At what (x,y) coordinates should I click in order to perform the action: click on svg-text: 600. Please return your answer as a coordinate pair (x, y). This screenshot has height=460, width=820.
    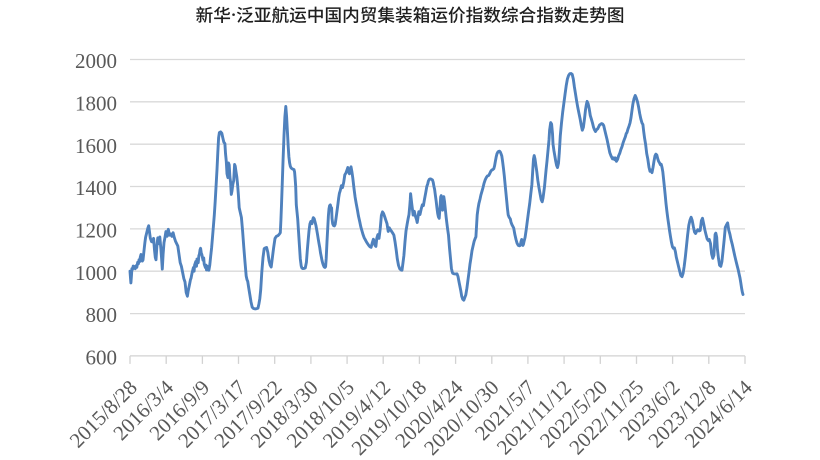
    Looking at the image, I should click on (102, 358).